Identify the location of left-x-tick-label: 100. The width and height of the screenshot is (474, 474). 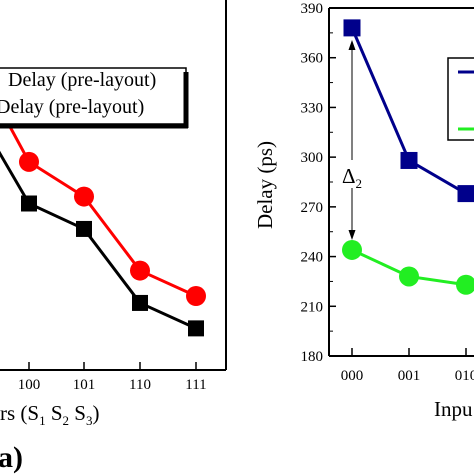
(29, 385).